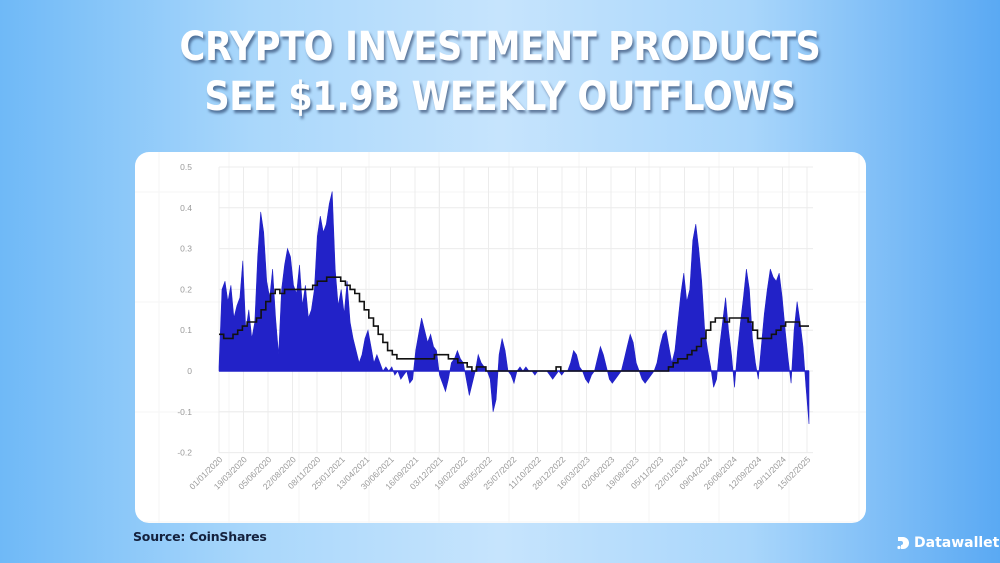 The width and height of the screenshot is (1000, 563). What do you see at coordinates (500, 97) in the screenshot?
I see `title-line-2: SEE $1.9B WEEKLY OUTFLOWS` at bounding box center [500, 97].